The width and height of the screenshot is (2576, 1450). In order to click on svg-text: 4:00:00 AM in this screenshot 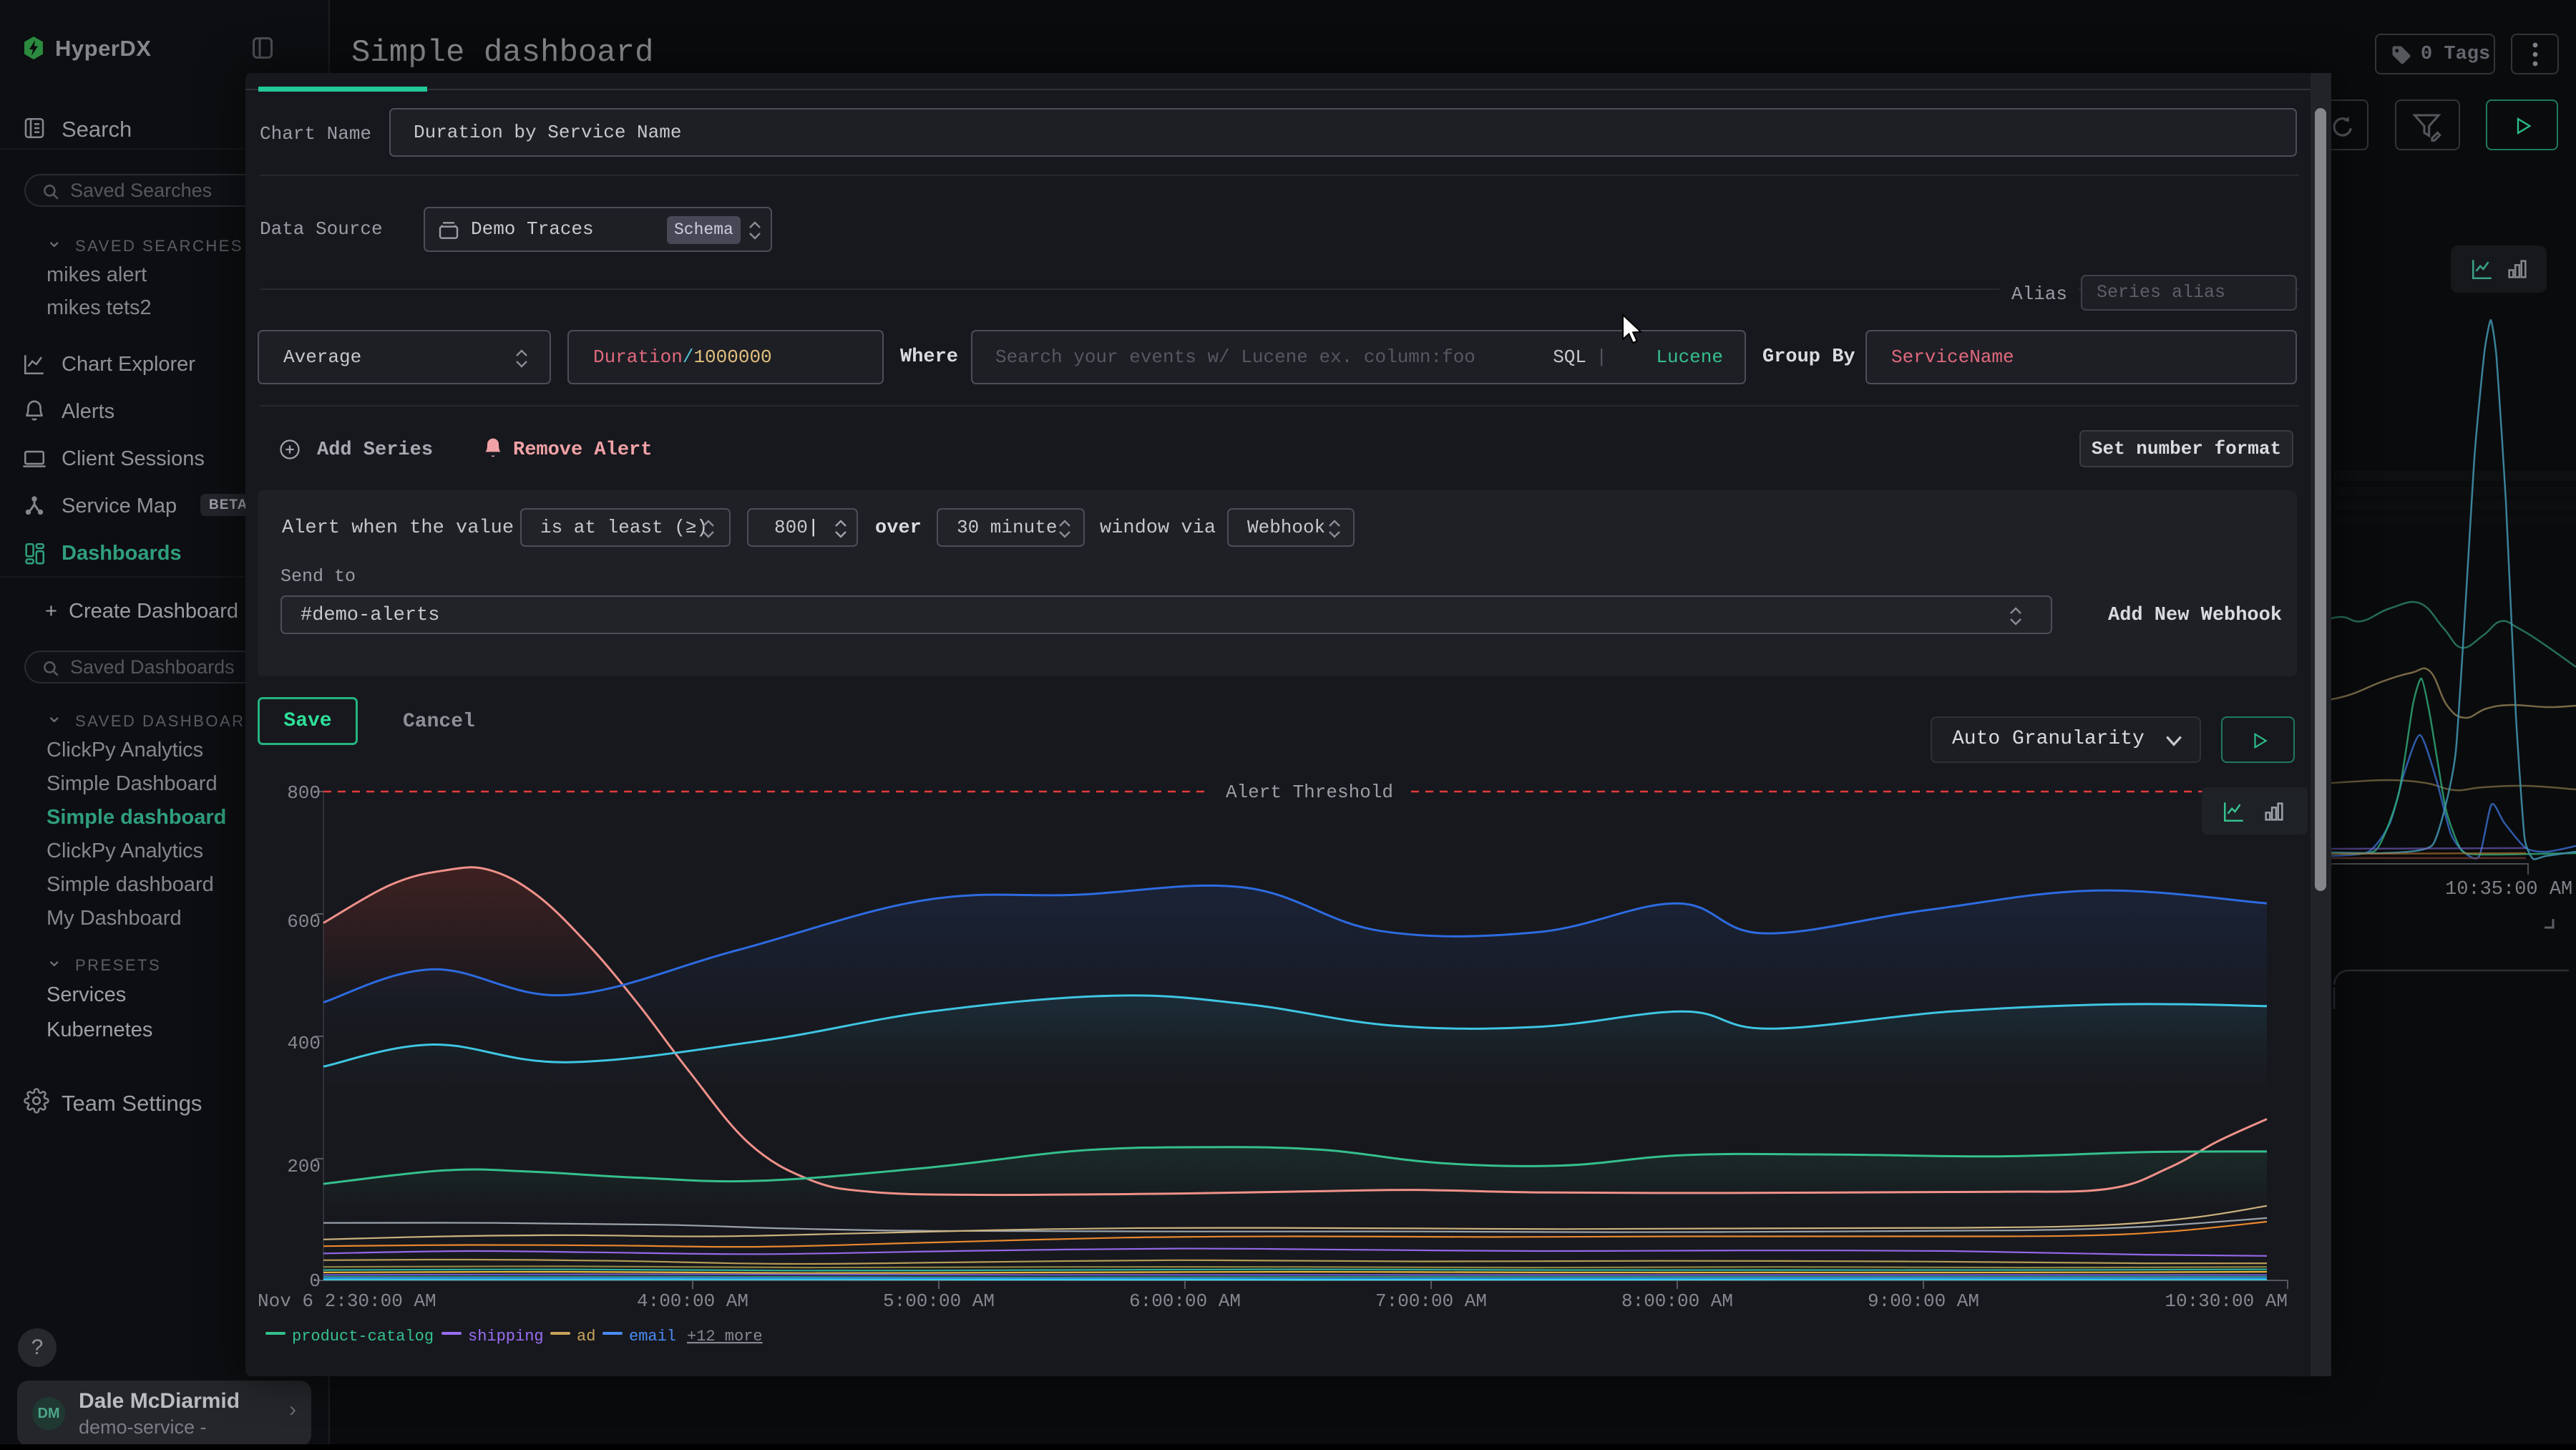, I will do `click(692, 1301)`.